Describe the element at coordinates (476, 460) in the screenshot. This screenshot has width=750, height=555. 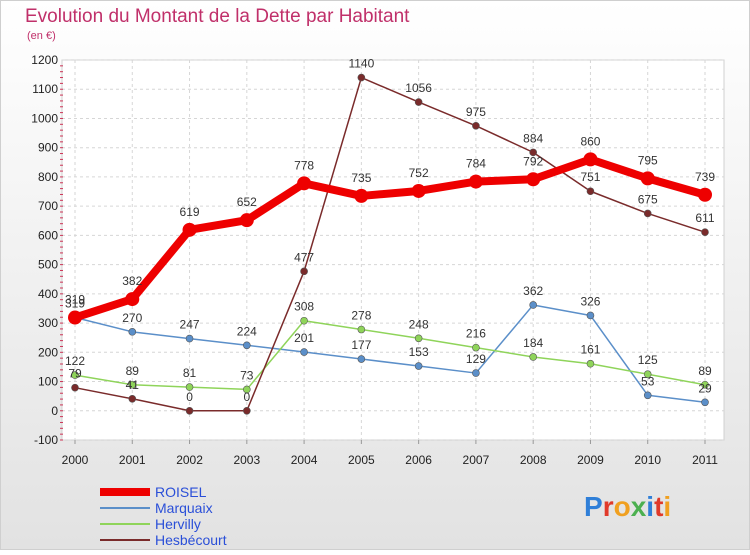
I see `x-tick-label: 2007` at that location.